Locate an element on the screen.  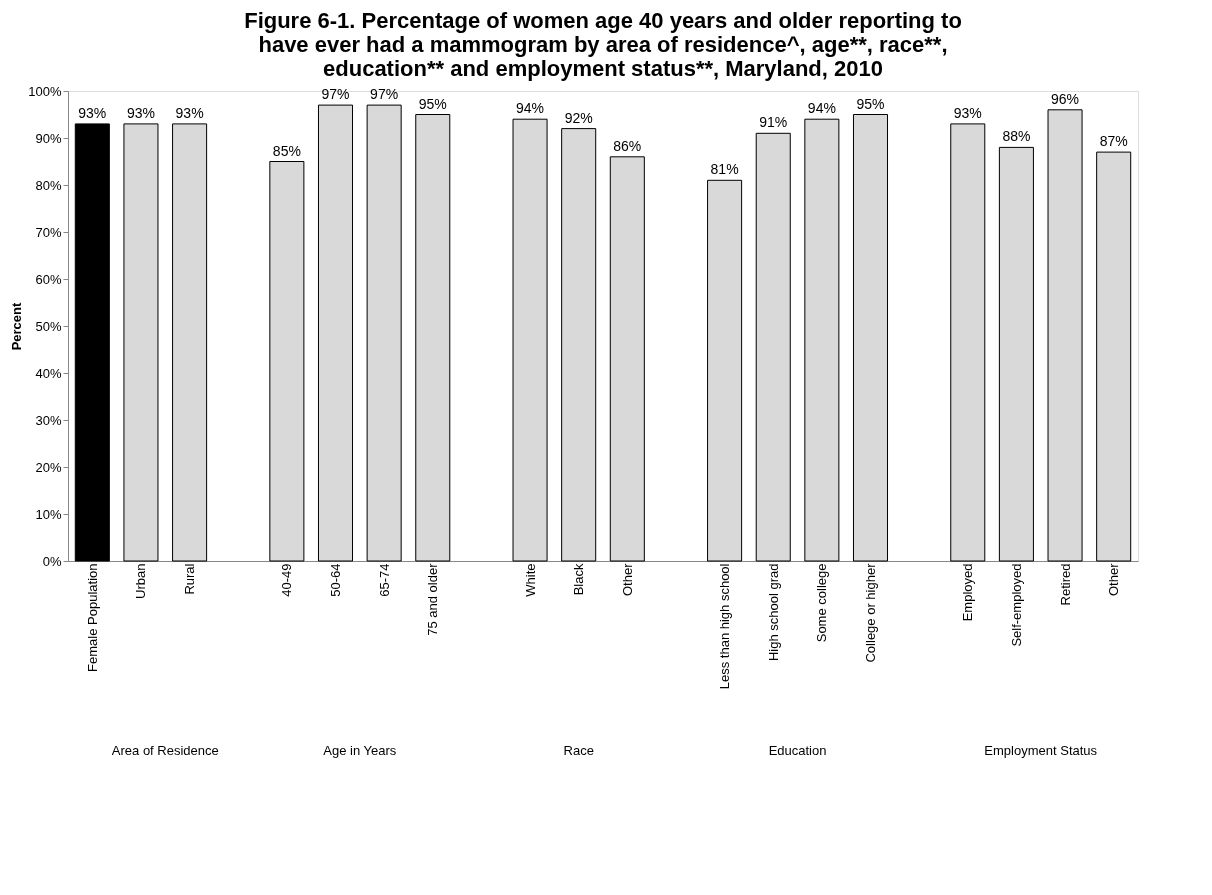
x-tick-label: Retired is located at coordinates (1065, 584).